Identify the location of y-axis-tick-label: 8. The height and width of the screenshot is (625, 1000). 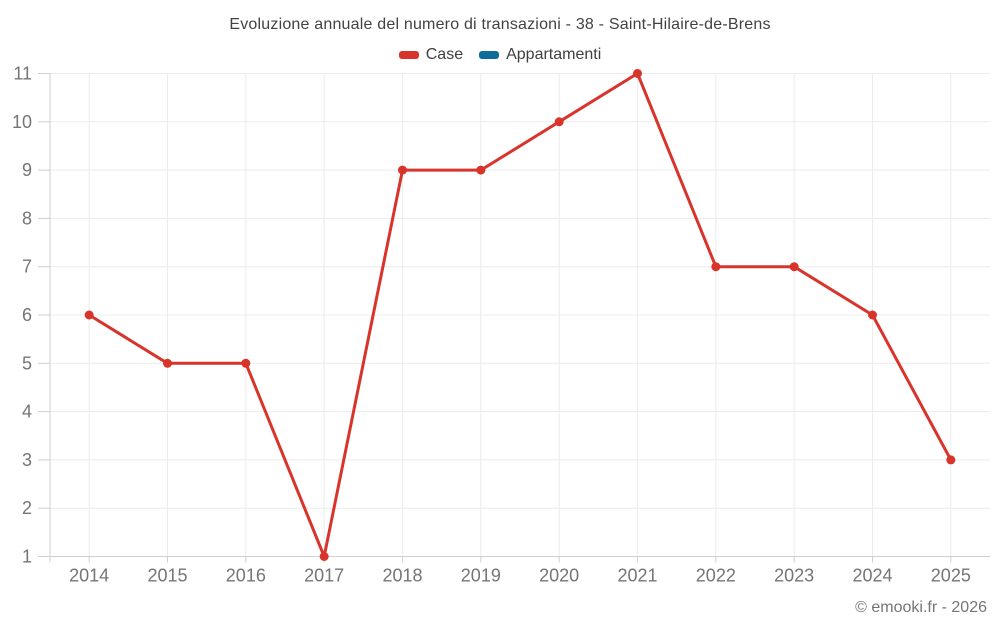
(27, 218).